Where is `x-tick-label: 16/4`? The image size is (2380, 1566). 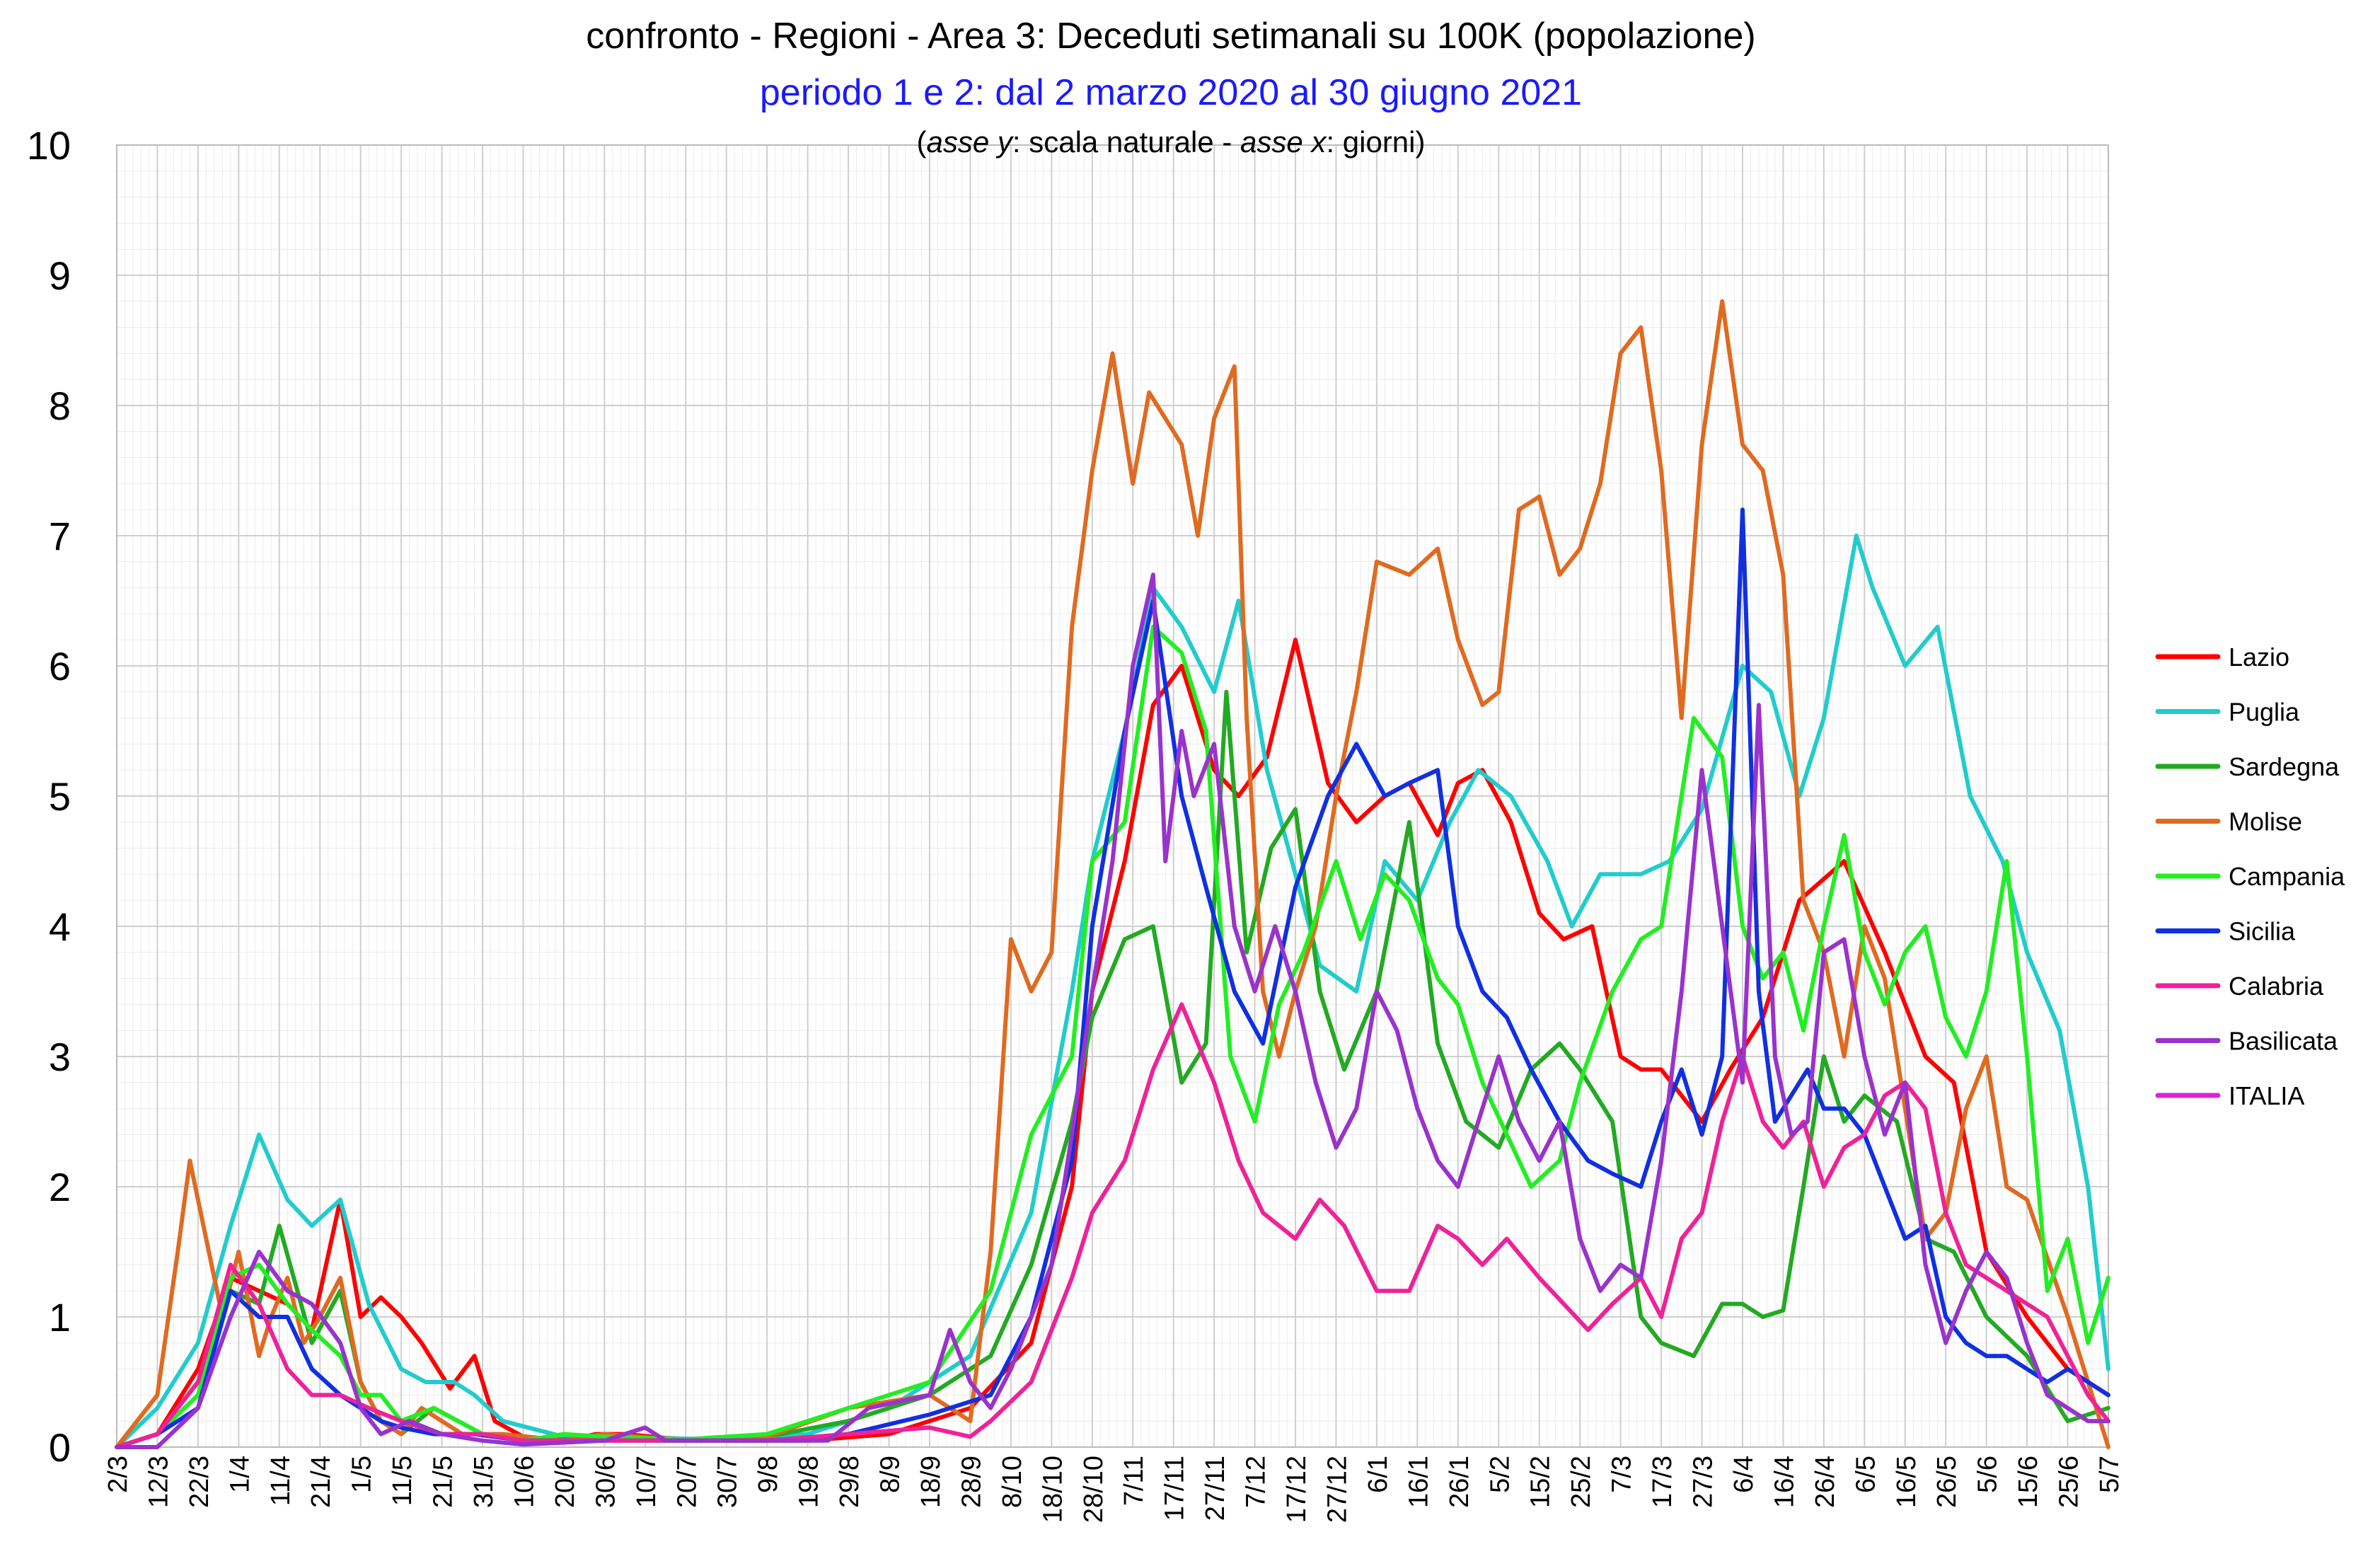 x-tick-label: 16/4 is located at coordinates (1784, 1482).